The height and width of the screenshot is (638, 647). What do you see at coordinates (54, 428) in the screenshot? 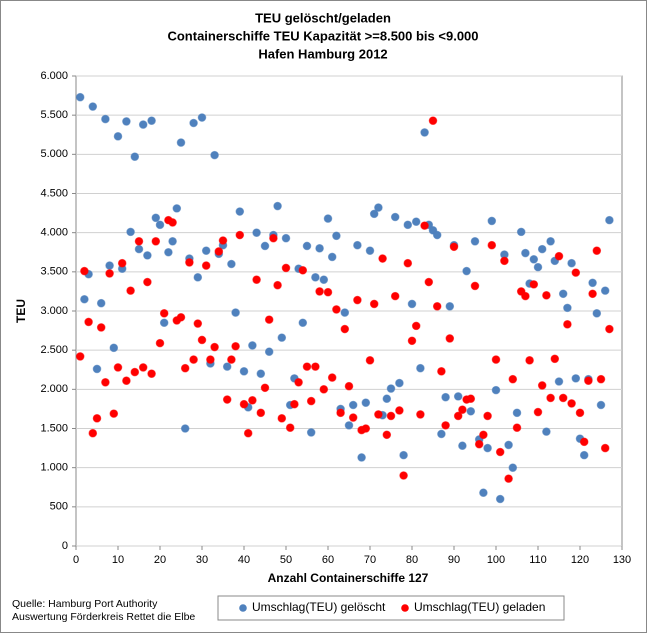
I see `y-tick-label: 1.500` at bounding box center [54, 428].